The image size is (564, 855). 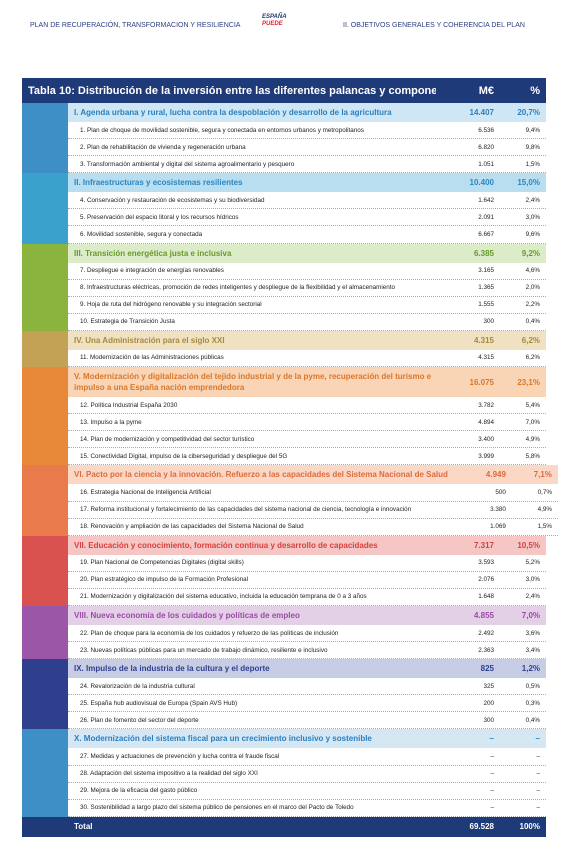 I want to click on component-pct: 3,6%, so click(x=532, y=633).